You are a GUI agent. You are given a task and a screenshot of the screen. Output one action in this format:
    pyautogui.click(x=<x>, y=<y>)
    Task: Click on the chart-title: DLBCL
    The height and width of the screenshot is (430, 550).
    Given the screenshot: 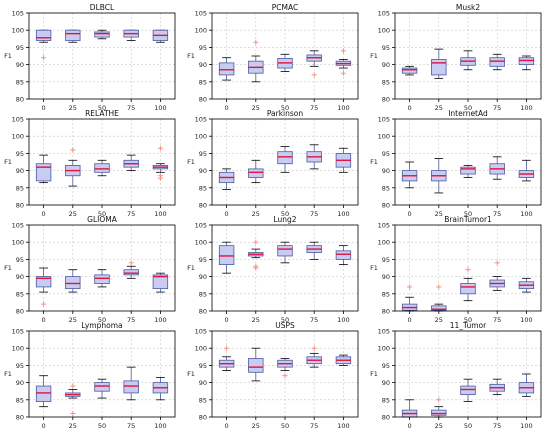 What is the action you would take?
    pyautogui.click(x=102, y=7)
    